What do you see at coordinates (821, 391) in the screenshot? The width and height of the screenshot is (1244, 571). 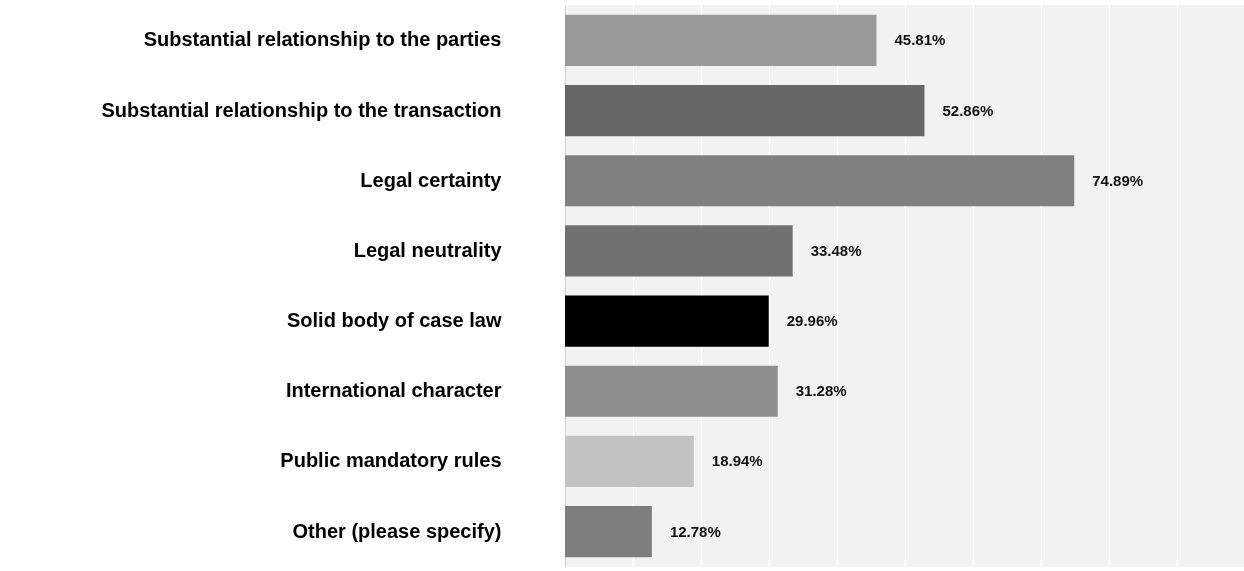 I see `data-label: 31.28%` at bounding box center [821, 391].